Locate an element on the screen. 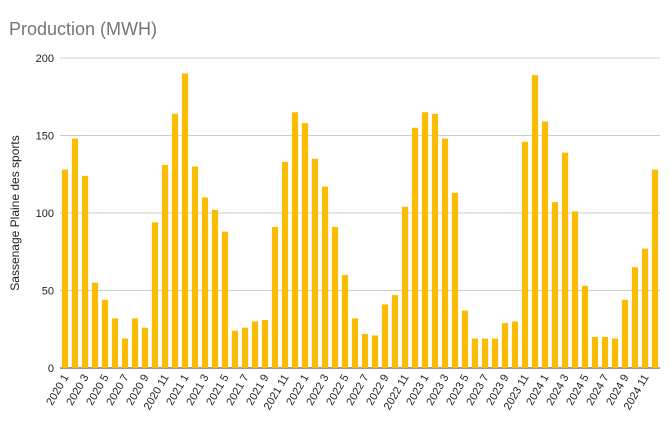 Image resolution: width=670 pixels, height=430 pixels. y-axis-label: Sassenage Plaine des sports is located at coordinates (15, 212).